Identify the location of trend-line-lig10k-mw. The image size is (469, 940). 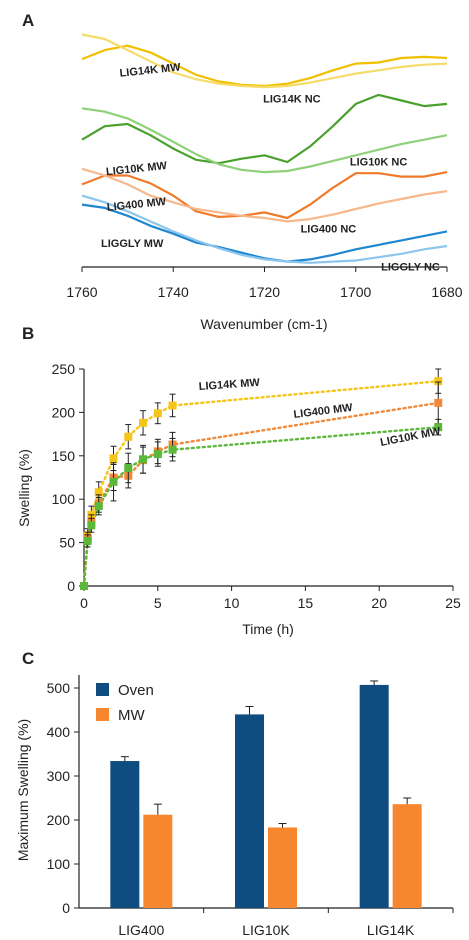
(261, 507).